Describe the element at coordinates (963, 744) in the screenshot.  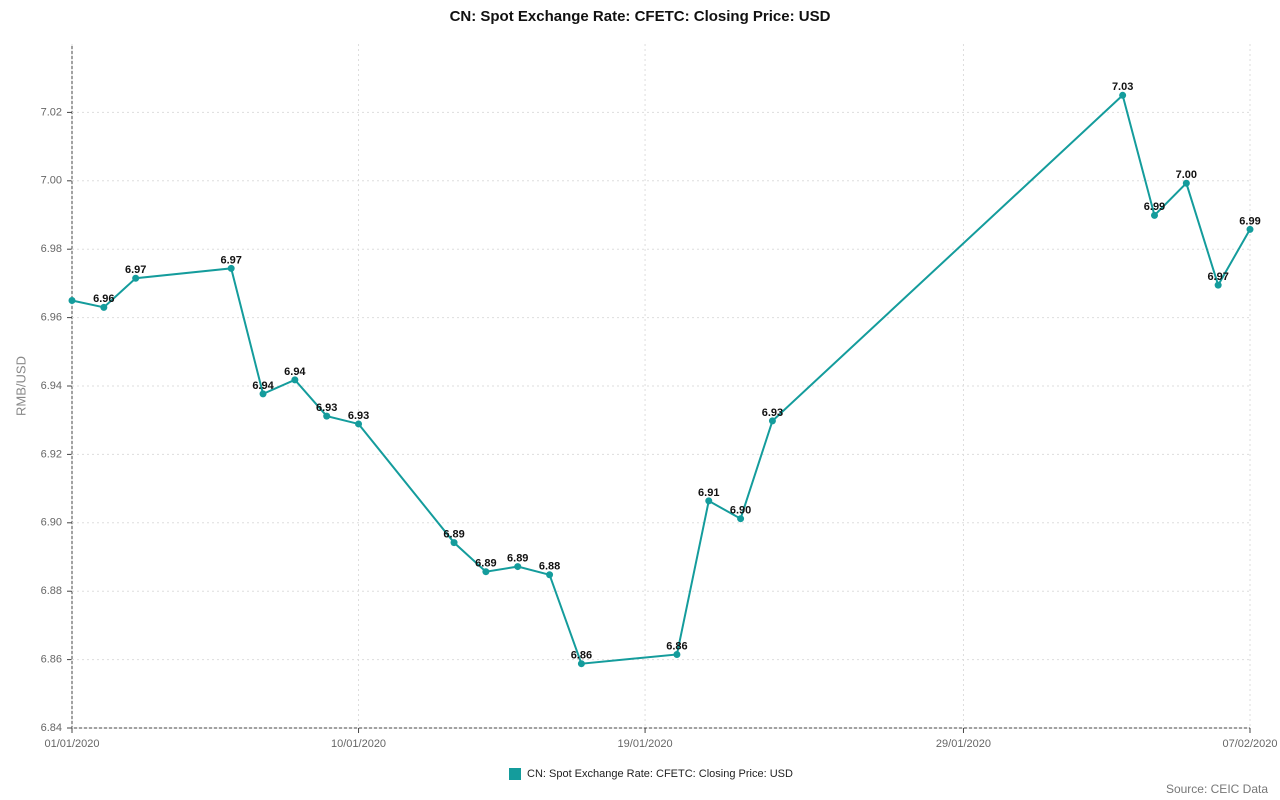
I see `x-tick-label: 29/01/2020` at that location.